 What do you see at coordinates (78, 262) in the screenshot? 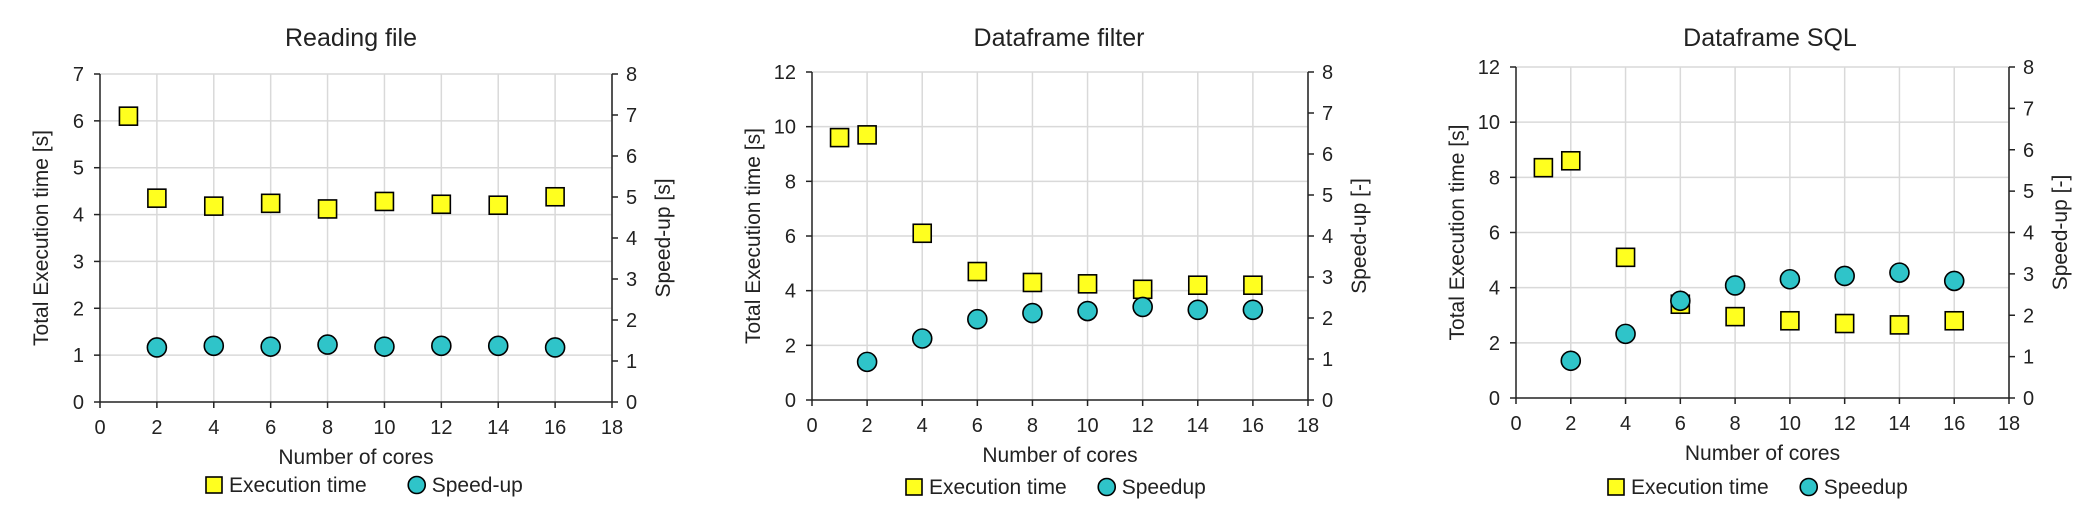
I see `y-tick-label: 3` at bounding box center [78, 262].